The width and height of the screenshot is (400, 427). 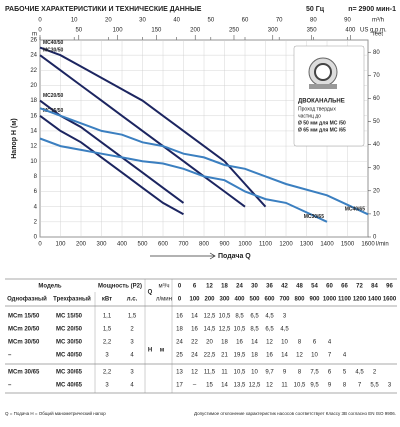 I want to click on x-tick-label: 1400, so click(x=327, y=245).